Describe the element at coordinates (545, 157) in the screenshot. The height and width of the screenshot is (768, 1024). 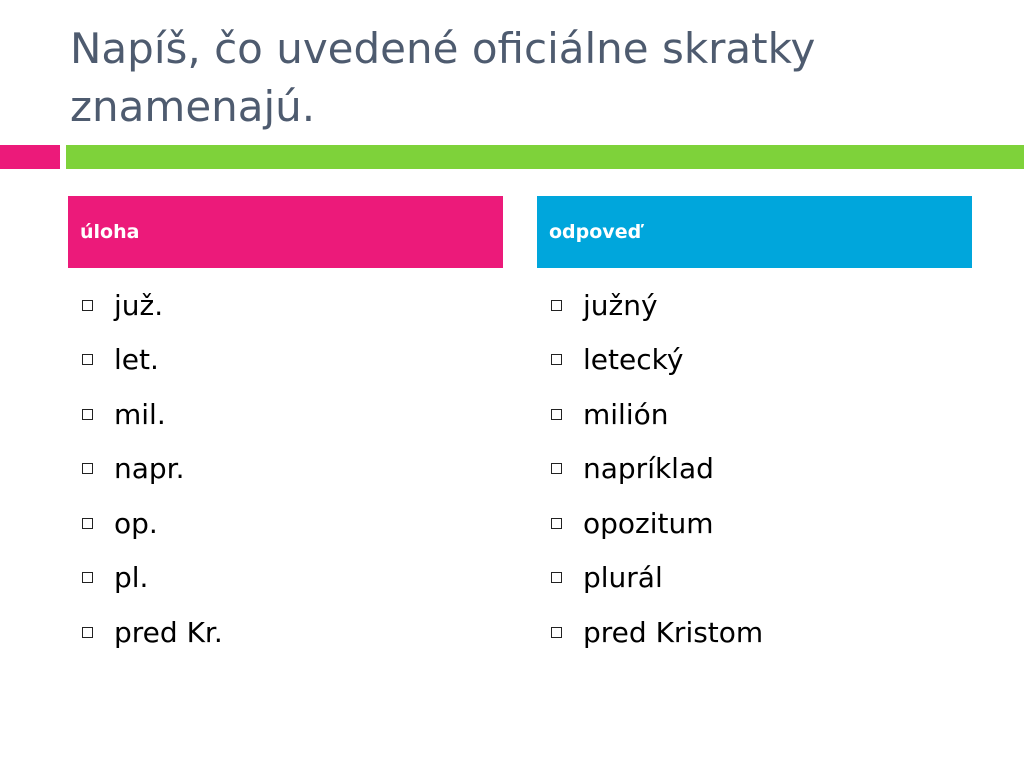
I see `accent-bar-green` at that location.